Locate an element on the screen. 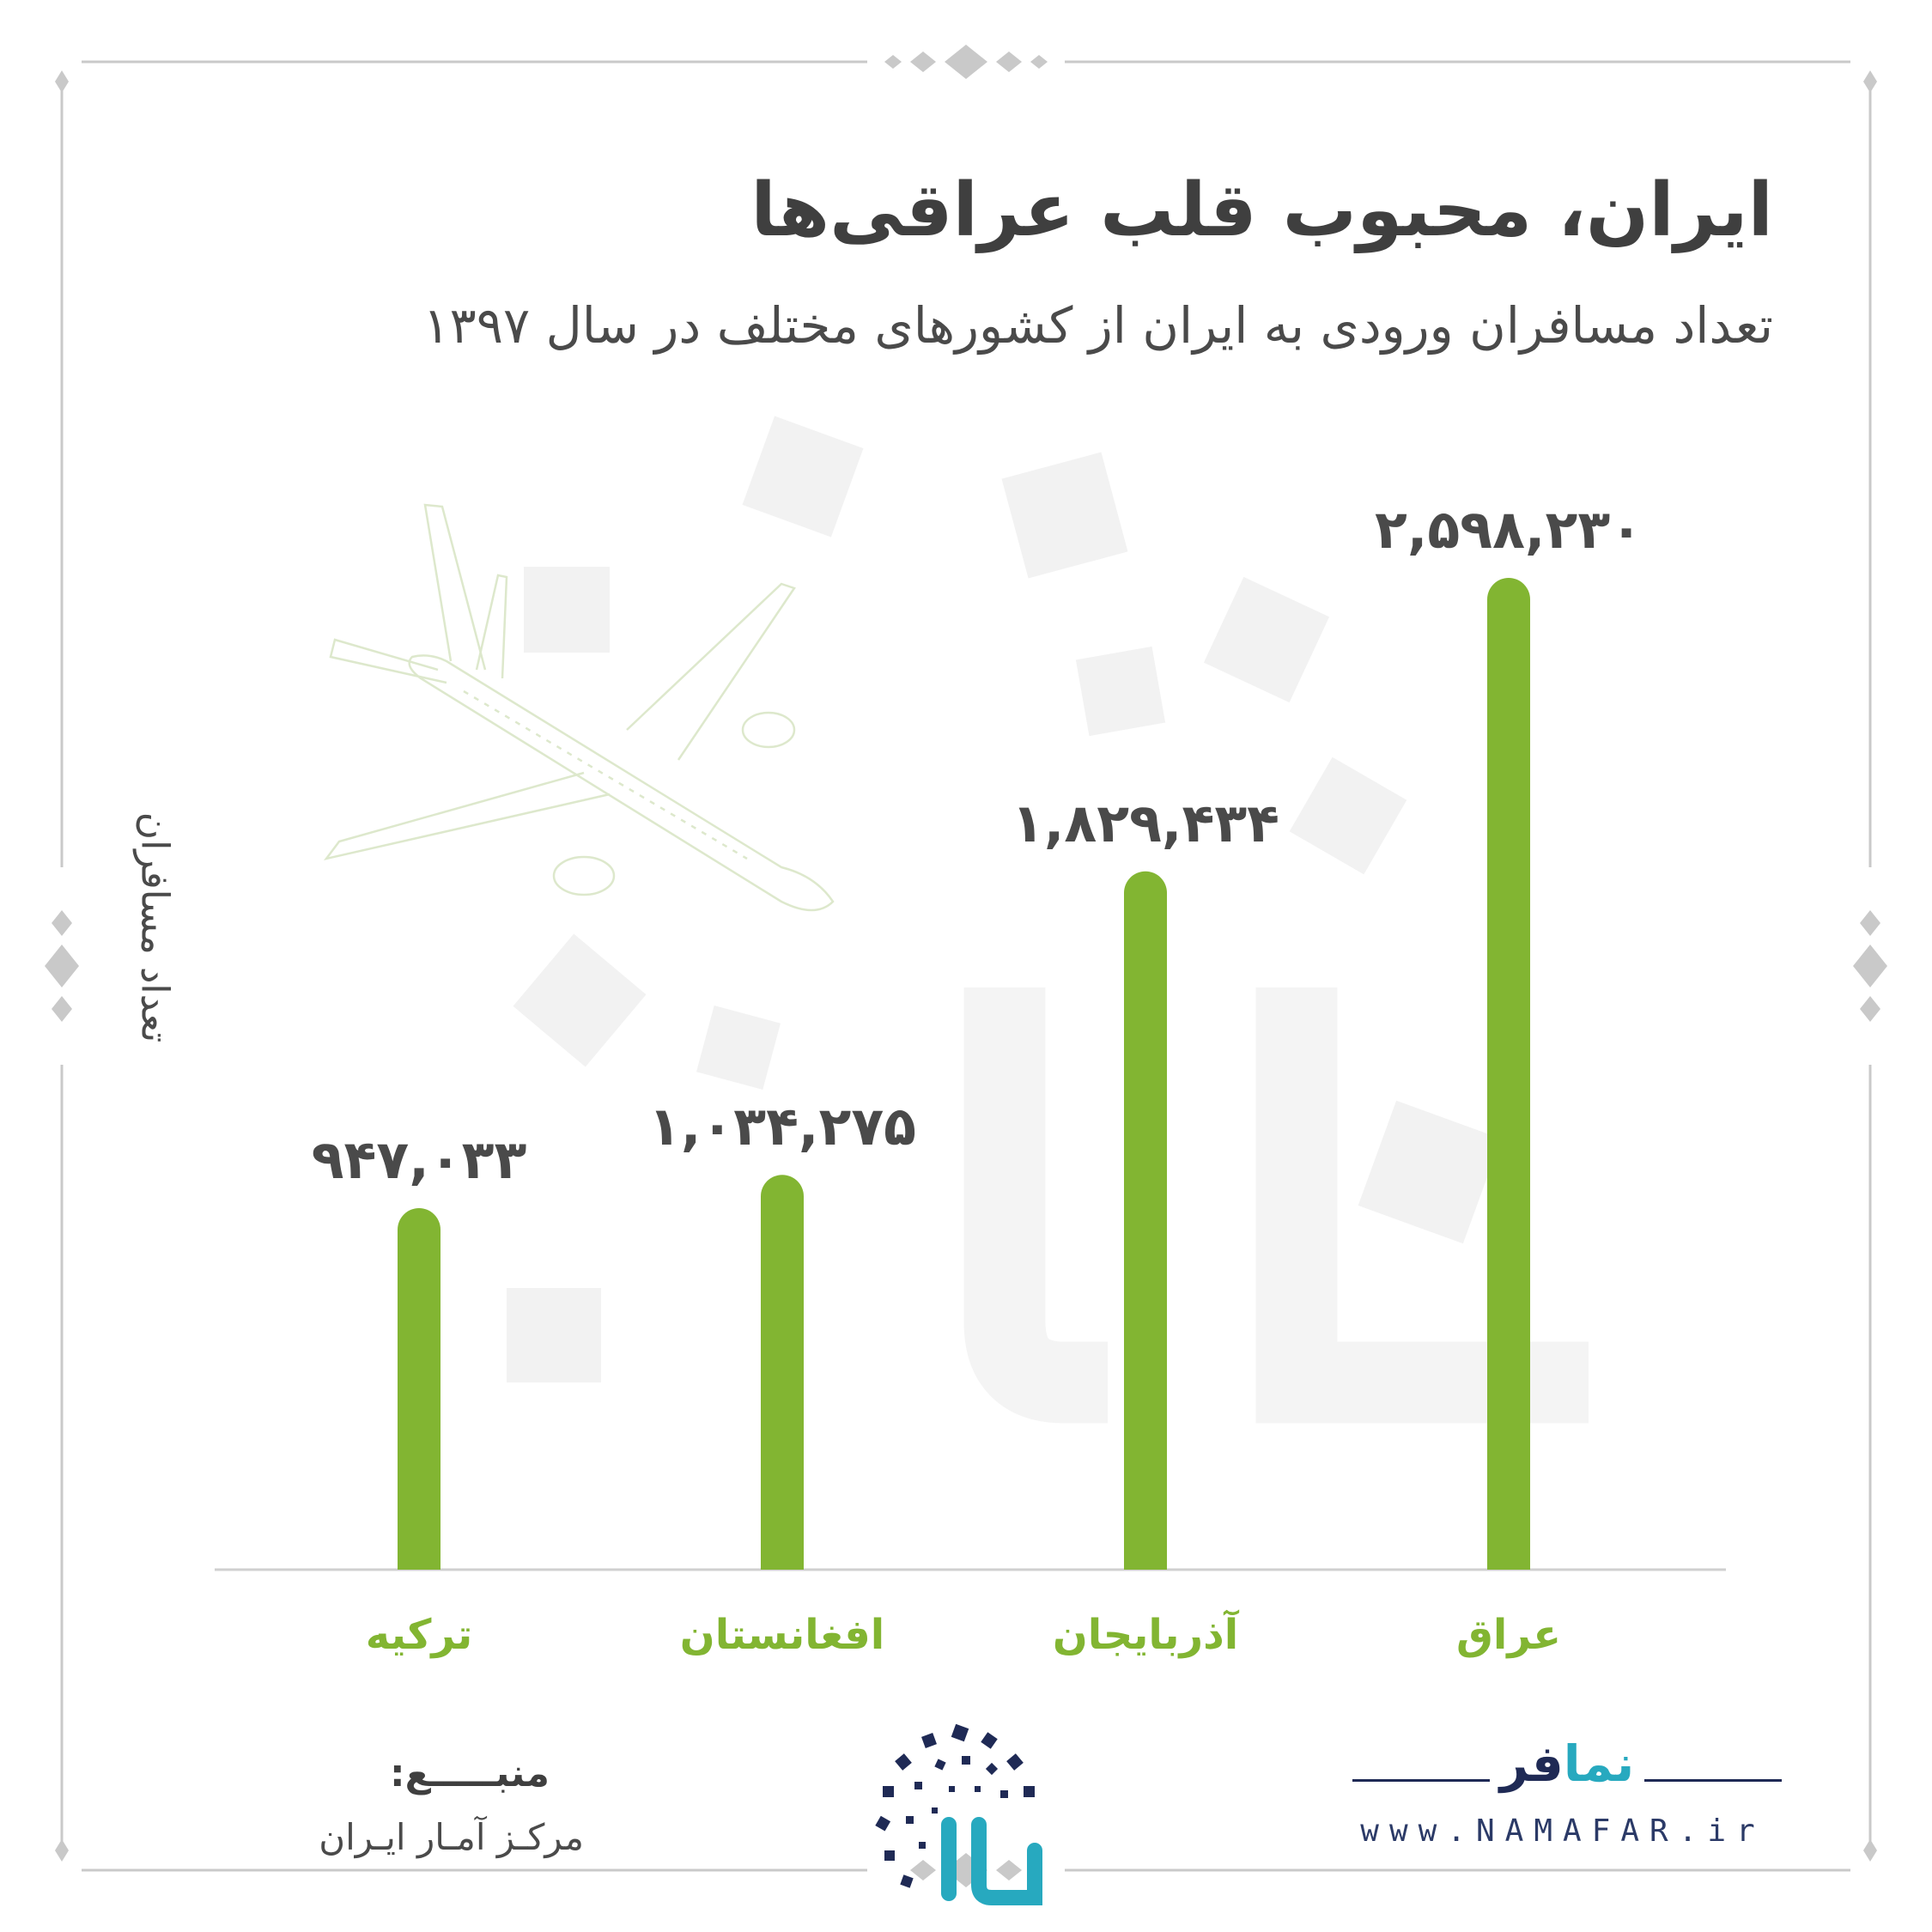 This screenshot has width=1932, height=1932. brand-logo-far: فر is located at coordinates (1532, 1764).